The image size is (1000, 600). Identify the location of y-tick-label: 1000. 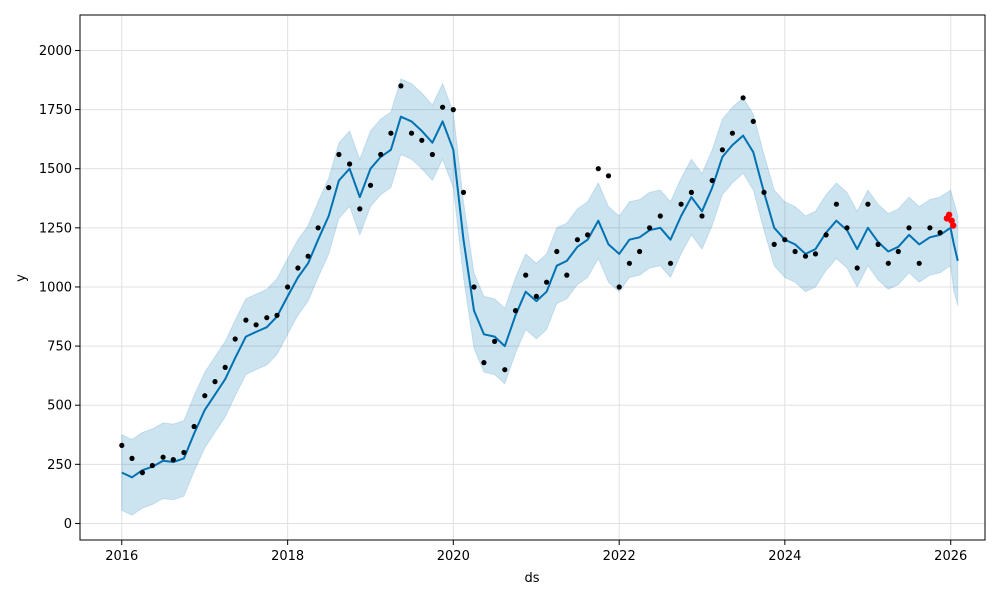
(55, 287).